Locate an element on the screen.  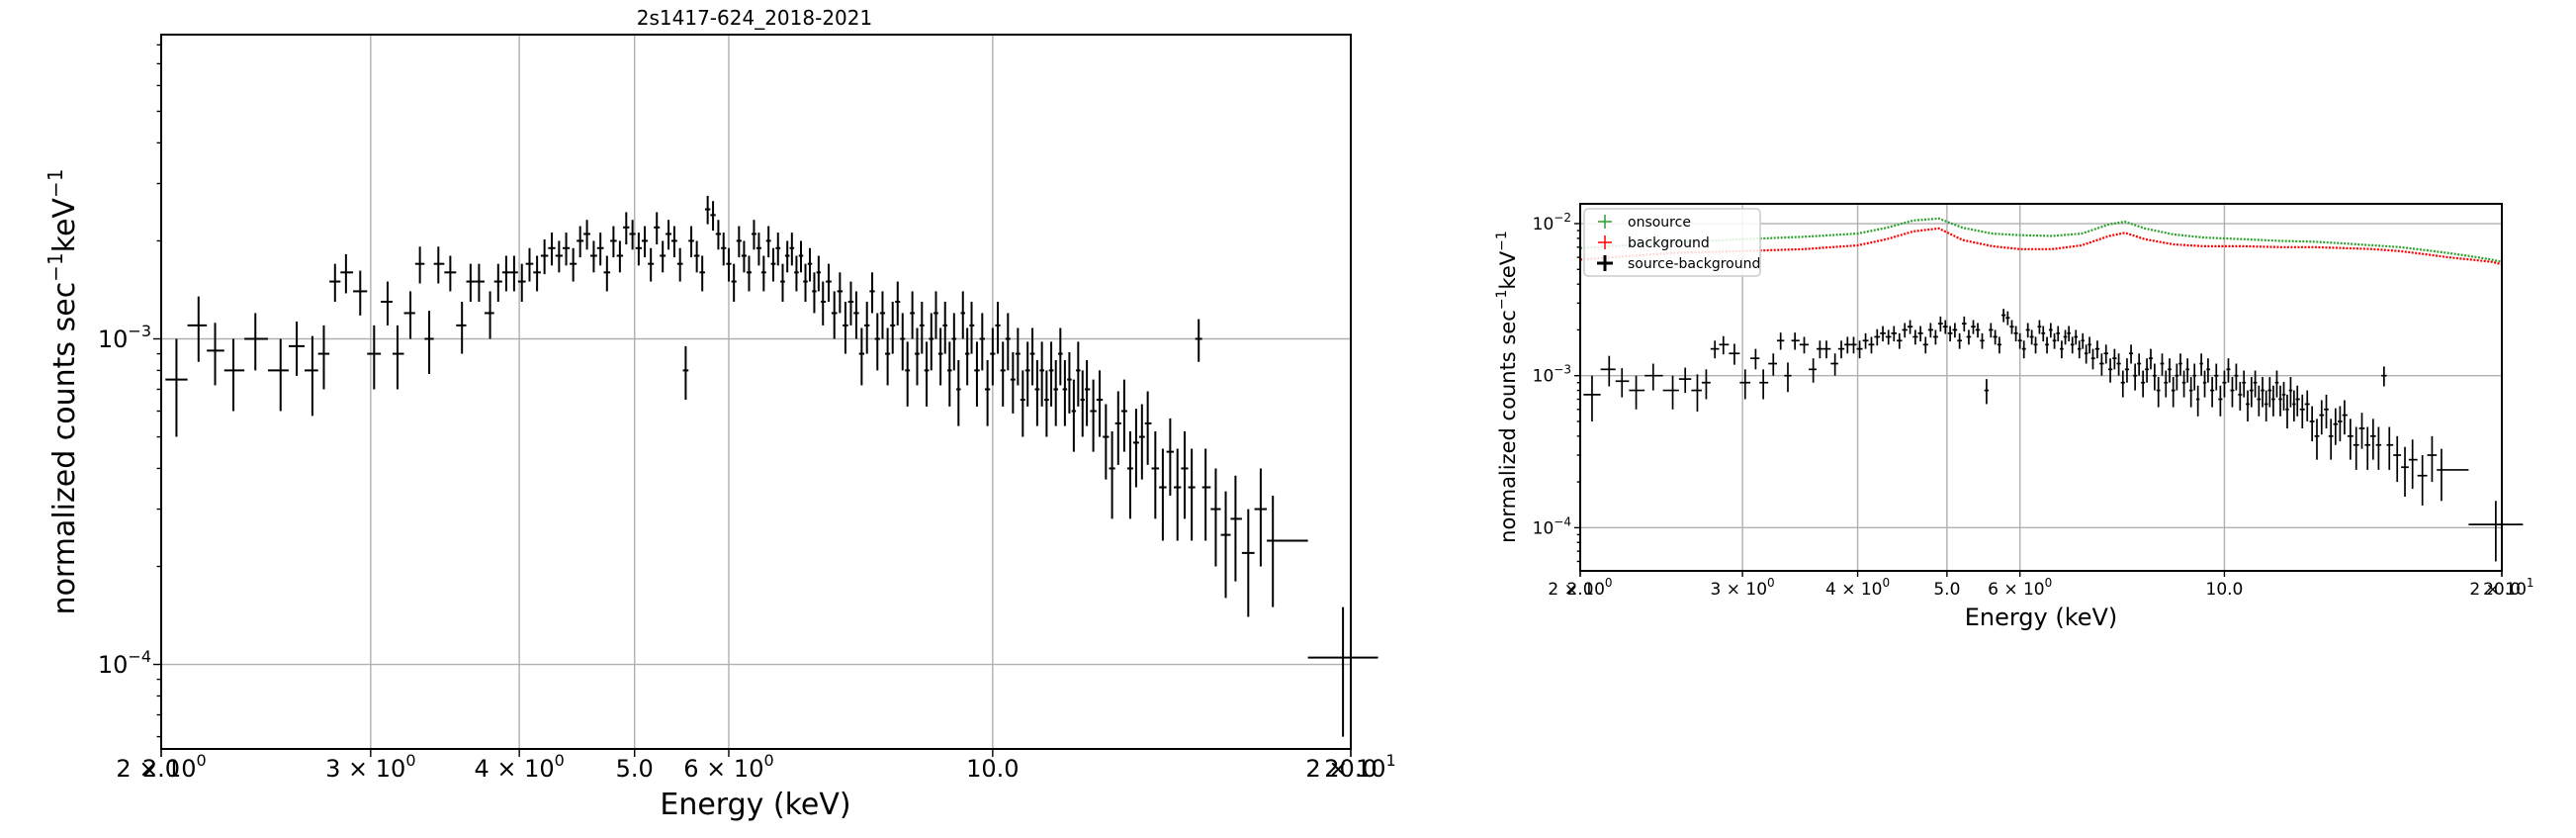
legend-item-source-background: source-background is located at coordinates (1678, 263).